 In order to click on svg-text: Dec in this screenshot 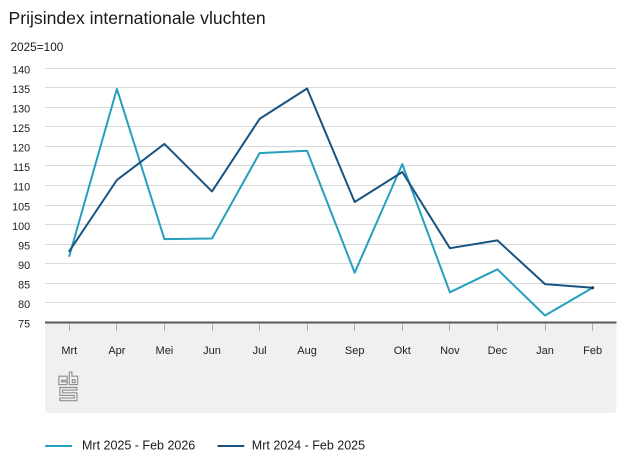, I will do `click(498, 351)`.